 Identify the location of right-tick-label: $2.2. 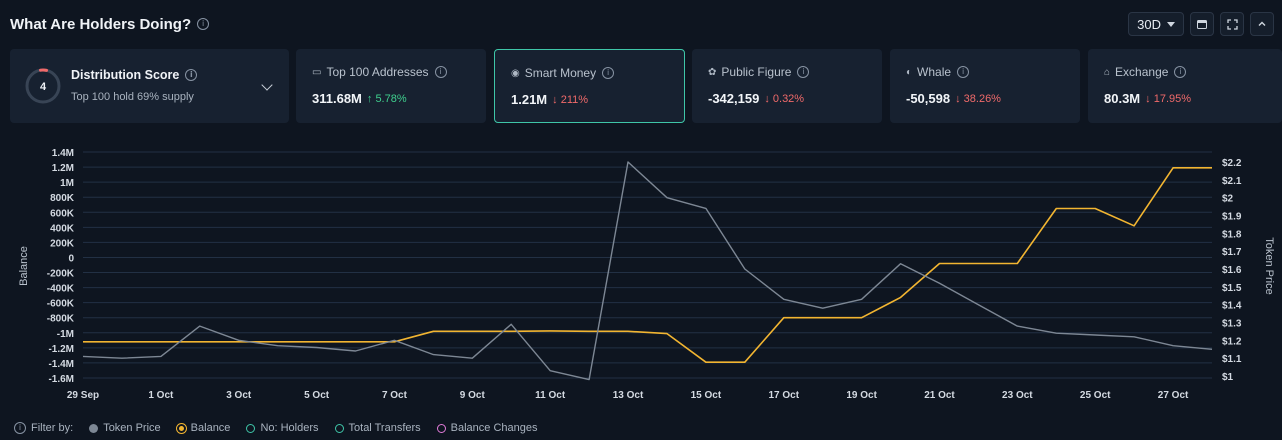
(1232, 163).